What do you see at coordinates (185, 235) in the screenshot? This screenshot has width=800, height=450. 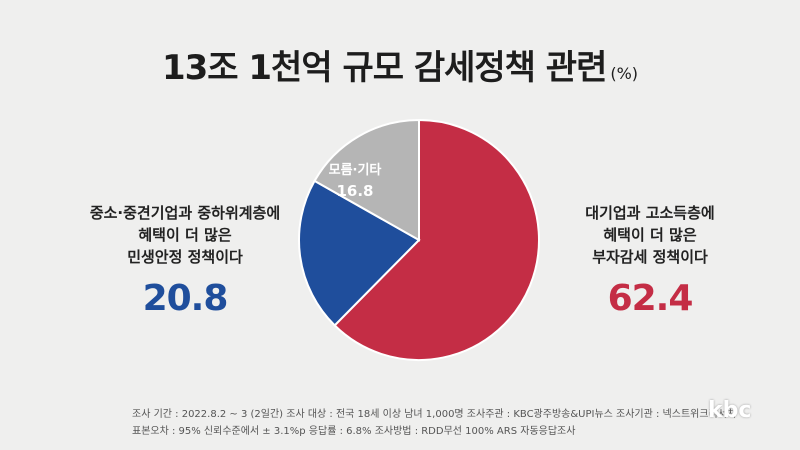 I see `left-label-line-2: 혜택이 더 많은` at bounding box center [185, 235].